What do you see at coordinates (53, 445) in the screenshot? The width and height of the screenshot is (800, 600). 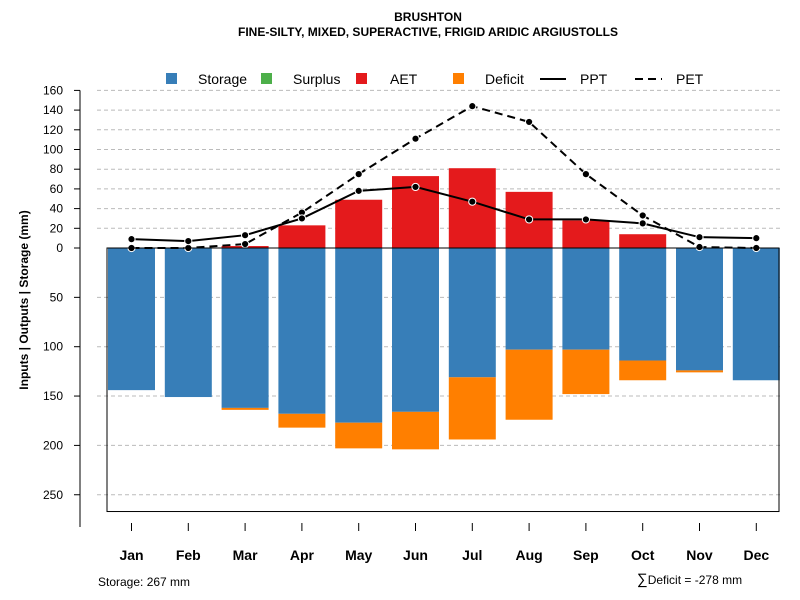 I see `y-tick-label: 200` at bounding box center [53, 445].